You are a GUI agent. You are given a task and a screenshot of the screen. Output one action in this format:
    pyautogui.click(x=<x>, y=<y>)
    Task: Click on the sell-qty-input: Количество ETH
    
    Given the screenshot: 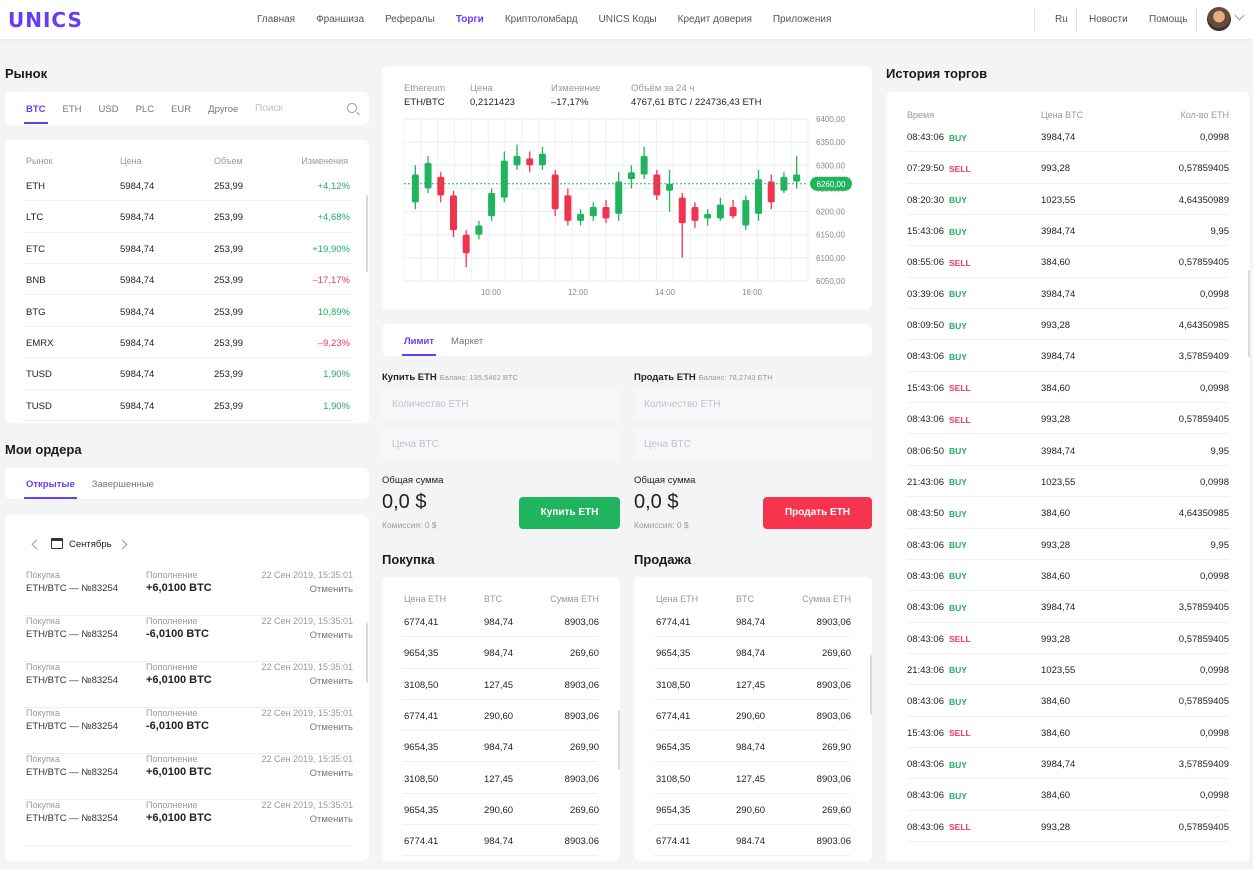 What is the action you would take?
    pyautogui.click(x=753, y=404)
    